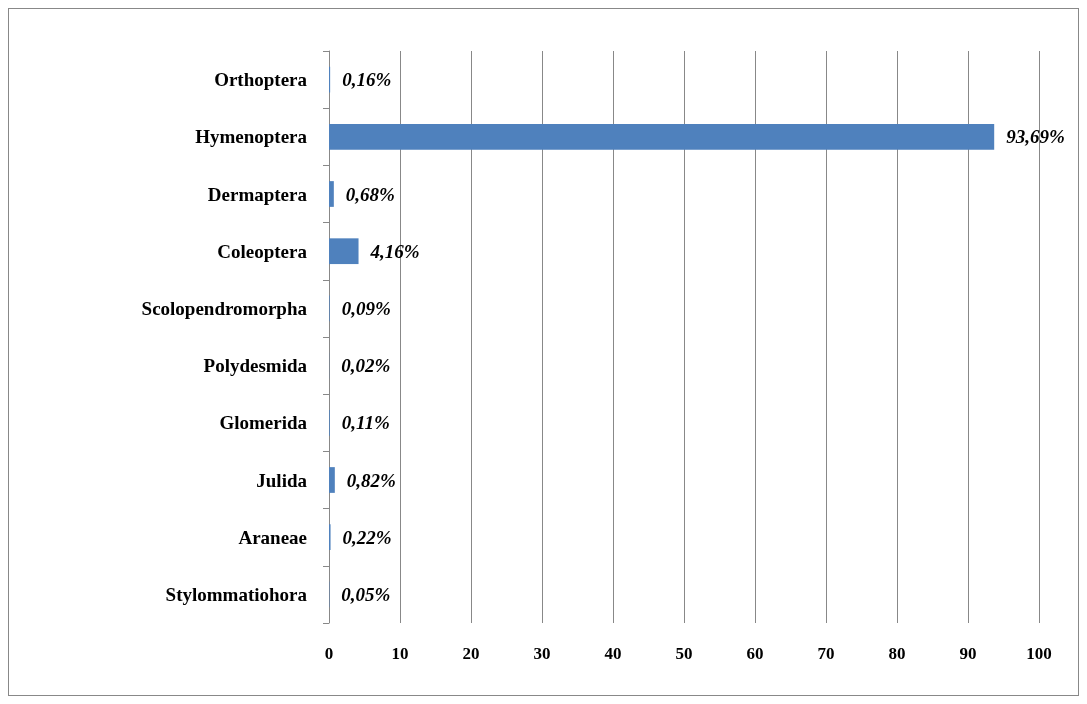 This screenshot has height=704, width=1087. What do you see at coordinates (826, 653) in the screenshot?
I see `x-tick-label: 70` at bounding box center [826, 653].